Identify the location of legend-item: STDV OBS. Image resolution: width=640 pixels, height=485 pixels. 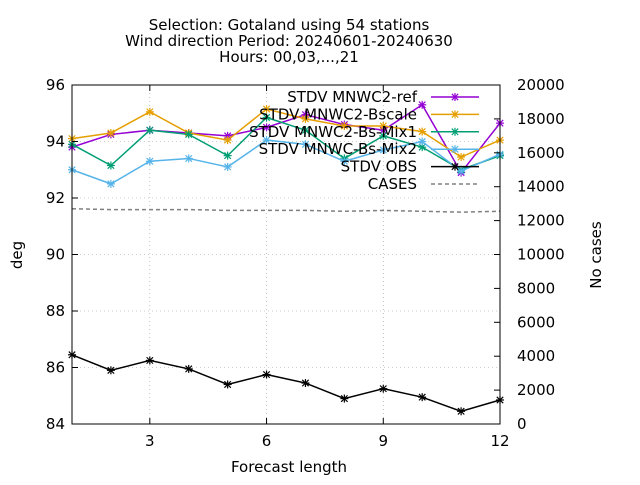
(410, 167).